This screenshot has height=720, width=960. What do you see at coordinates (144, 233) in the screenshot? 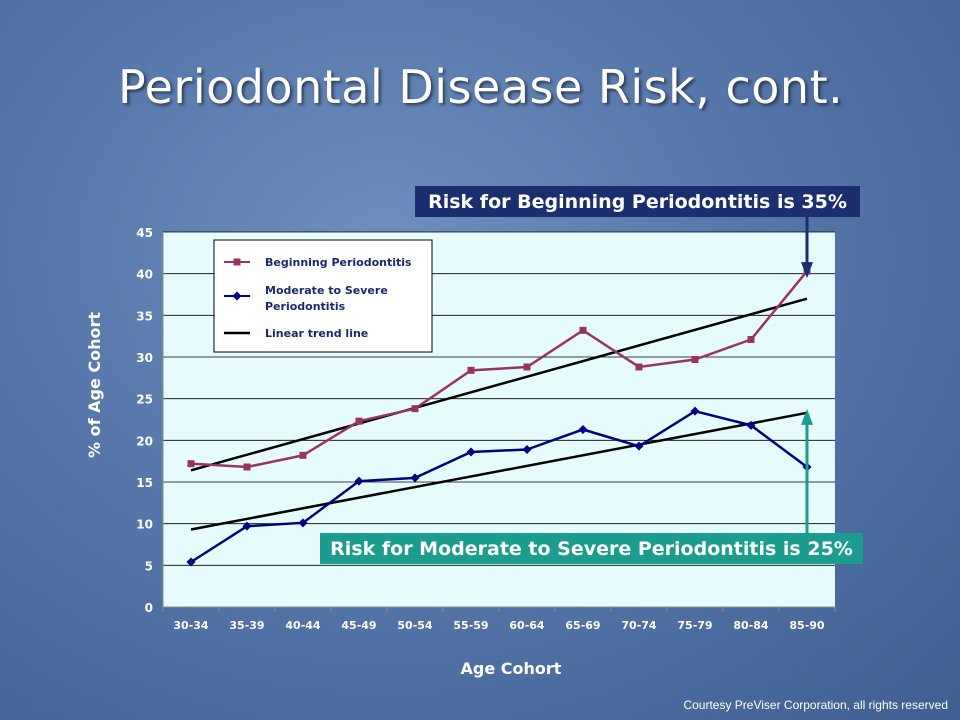
I see `y-tick-label: 45` at bounding box center [144, 233].